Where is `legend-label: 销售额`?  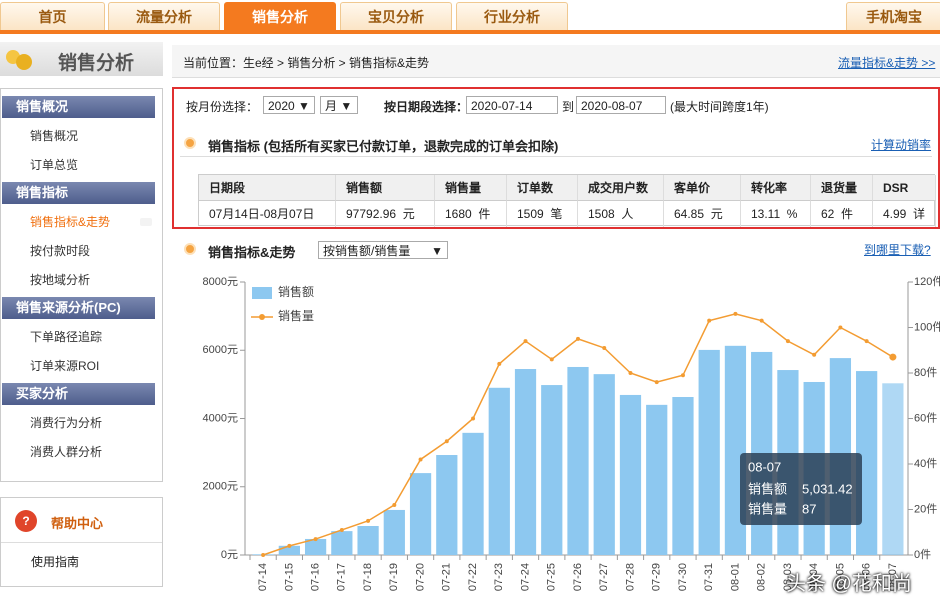
legend-label: 销售额 is located at coordinates (296, 291).